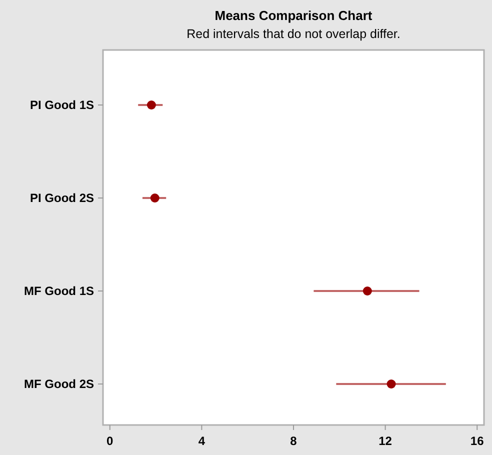 This screenshot has width=492, height=455. What do you see at coordinates (202, 441) in the screenshot?
I see `x-tick-label: 4` at bounding box center [202, 441].